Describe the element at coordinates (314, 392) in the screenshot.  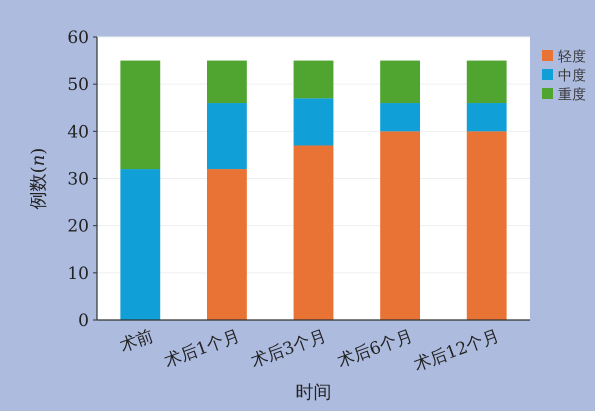
I see `x-axis-title: 时间` at that location.